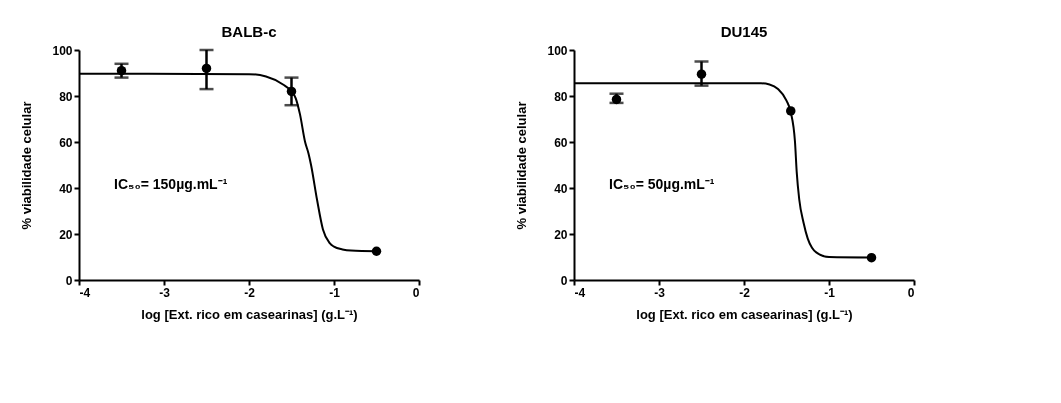  What do you see at coordinates (171, 184) in the screenshot?
I see `annotation: IC₅₀= 150µg.mL⁻¹` at bounding box center [171, 184].